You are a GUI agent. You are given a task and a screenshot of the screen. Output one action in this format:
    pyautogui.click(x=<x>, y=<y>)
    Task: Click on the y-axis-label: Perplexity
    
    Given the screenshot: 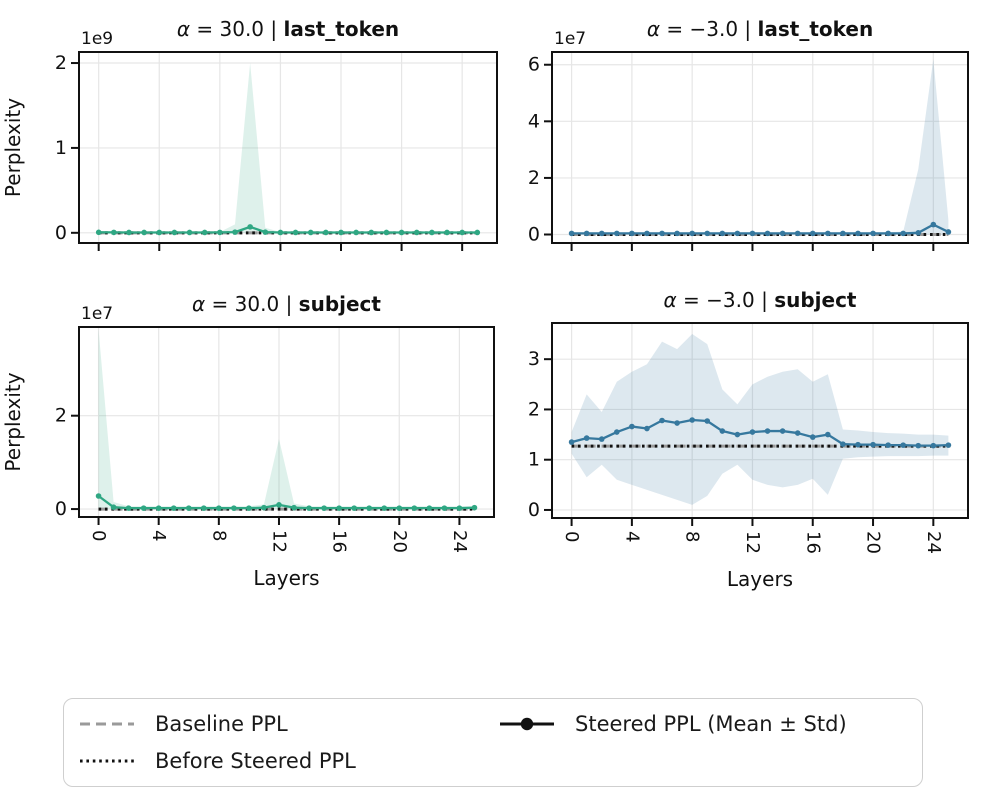 What is the action you would take?
    pyautogui.click(x=13, y=147)
    